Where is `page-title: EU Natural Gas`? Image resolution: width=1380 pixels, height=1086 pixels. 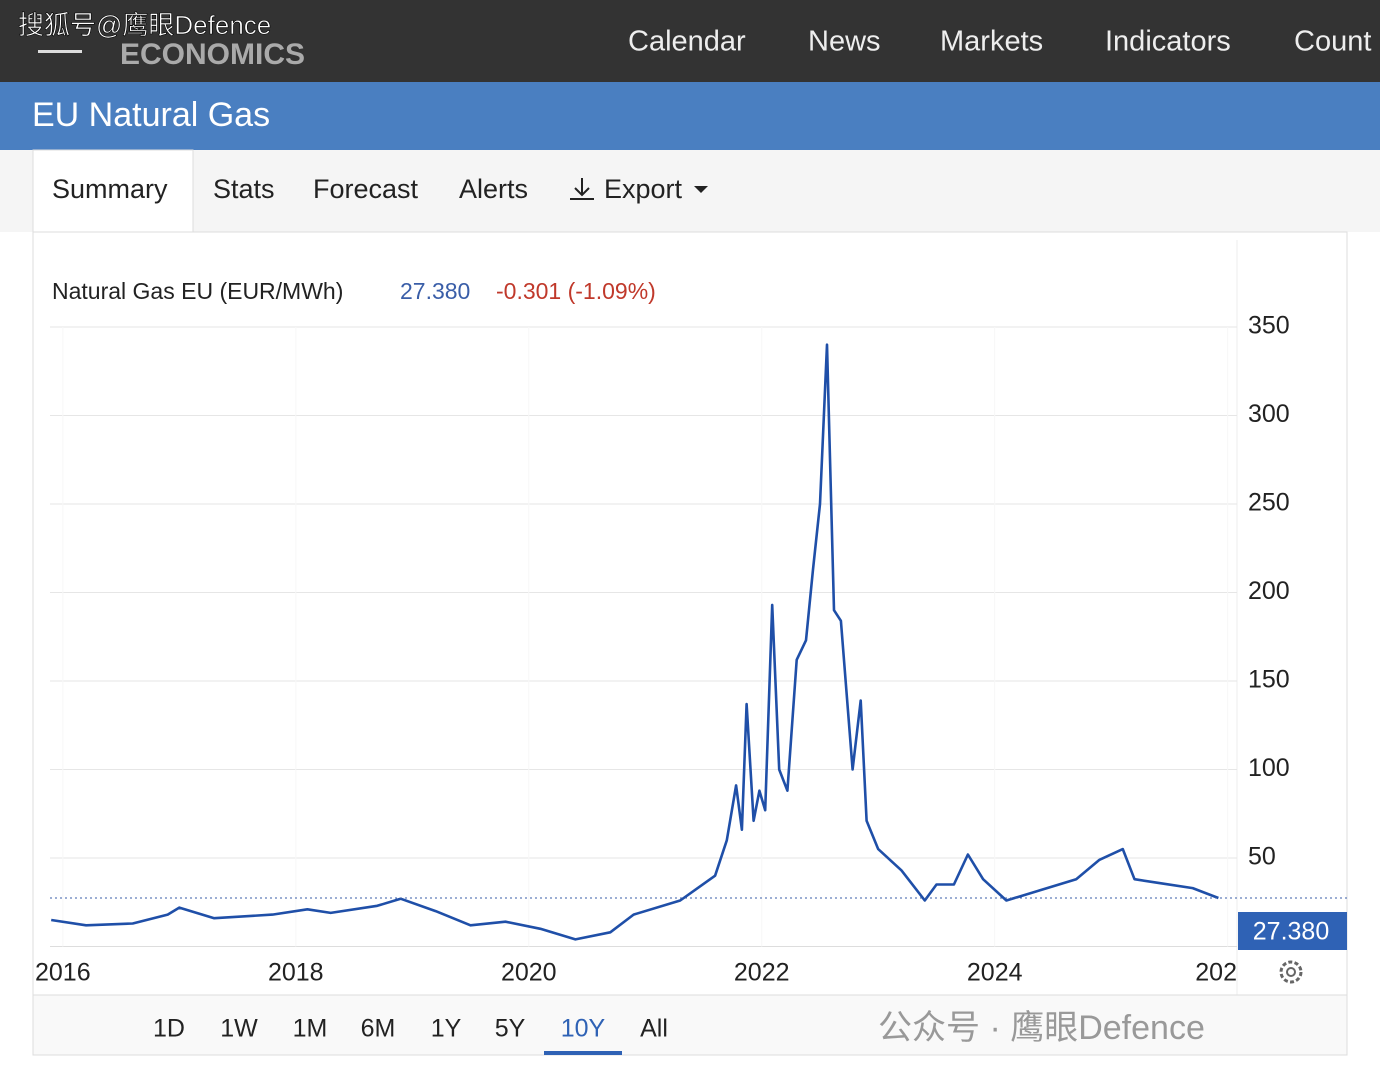 page-title: EU Natural Gas is located at coordinates (151, 115).